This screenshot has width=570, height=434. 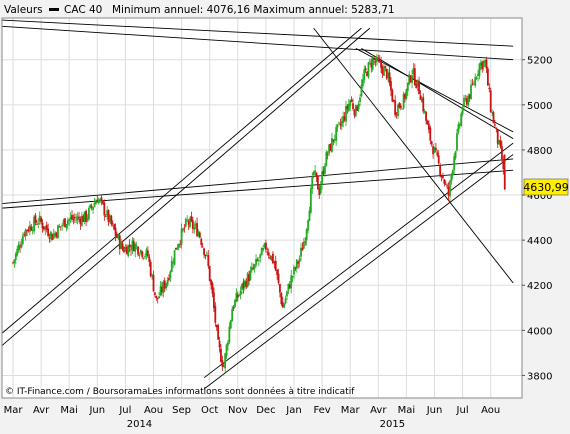 I want to click on price-tag-box, so click(x=546, y=187).